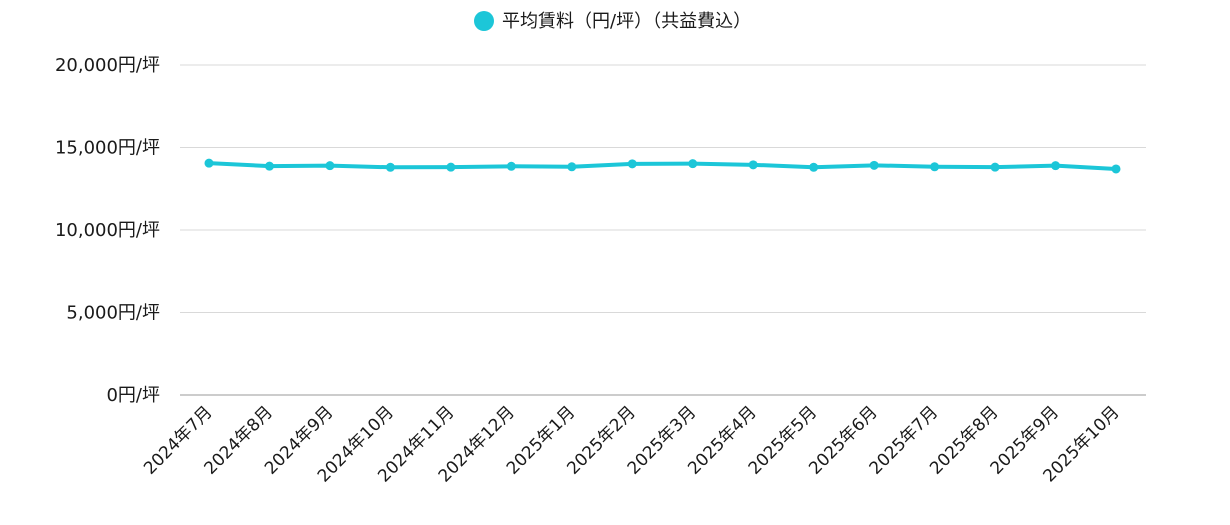  Describe the element at coordinates (626, 21) in the screenshot. I see `legend-label: 平均賃料（円/坪）（共益費込）` at that location.